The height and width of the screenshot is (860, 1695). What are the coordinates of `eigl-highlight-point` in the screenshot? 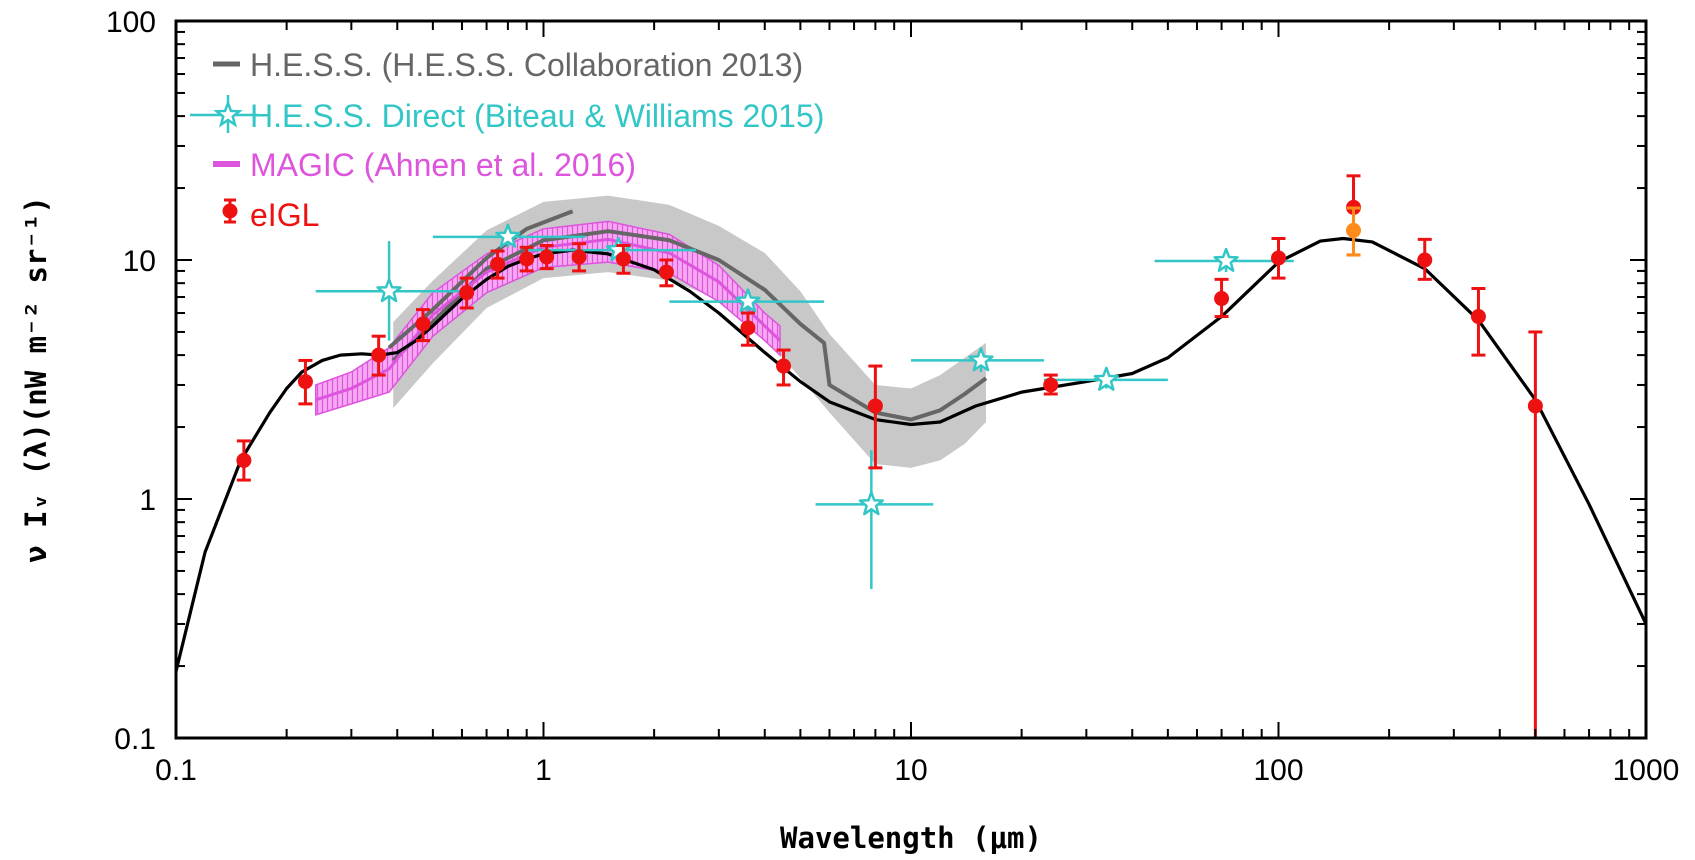 It's located at (1354, 231).